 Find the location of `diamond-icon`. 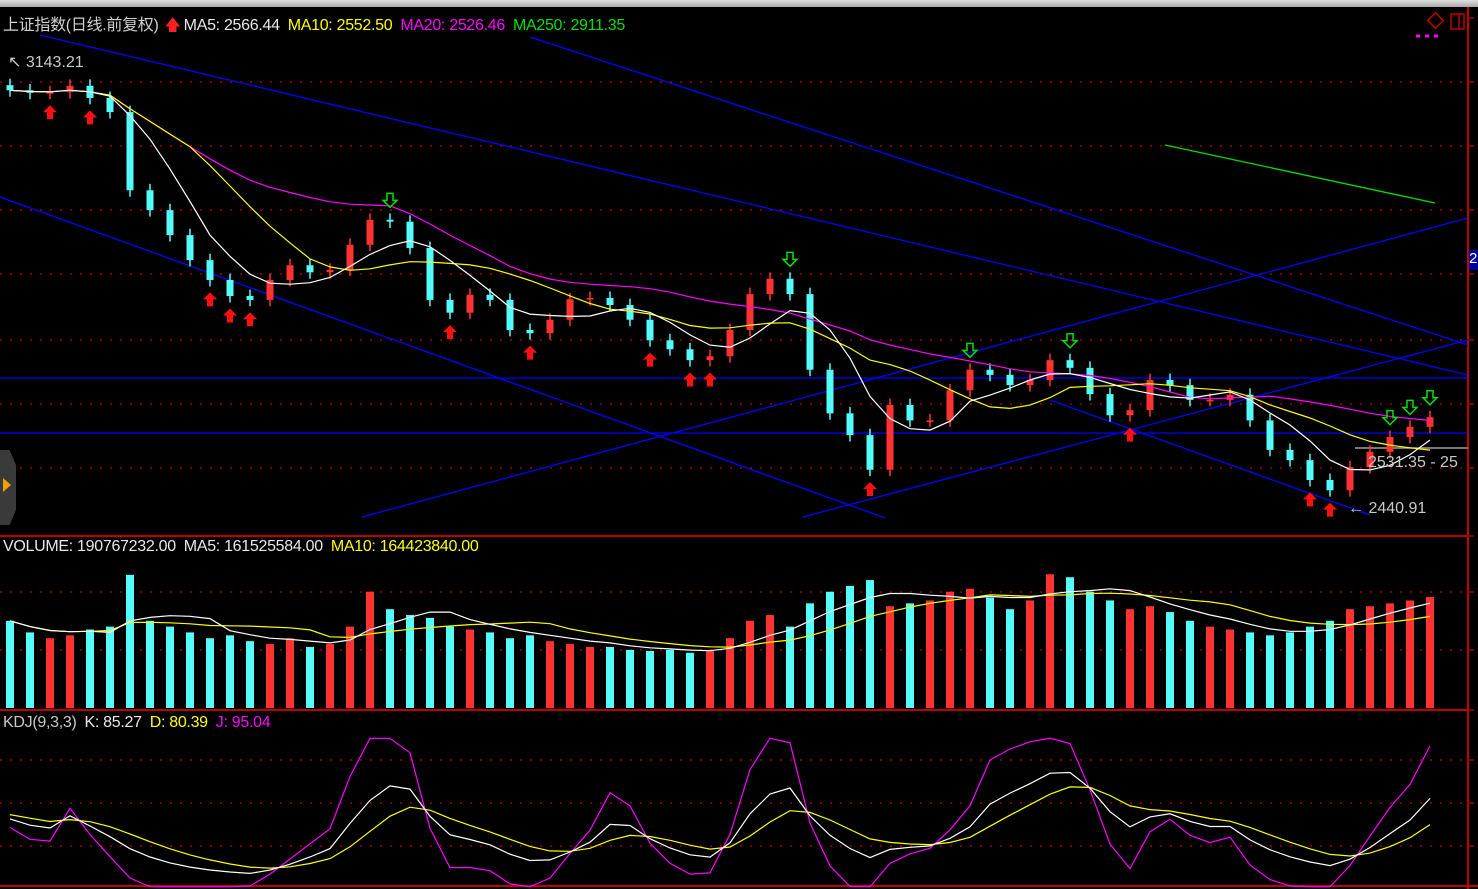

diamond-icon is located at coordinates (1435, 20).